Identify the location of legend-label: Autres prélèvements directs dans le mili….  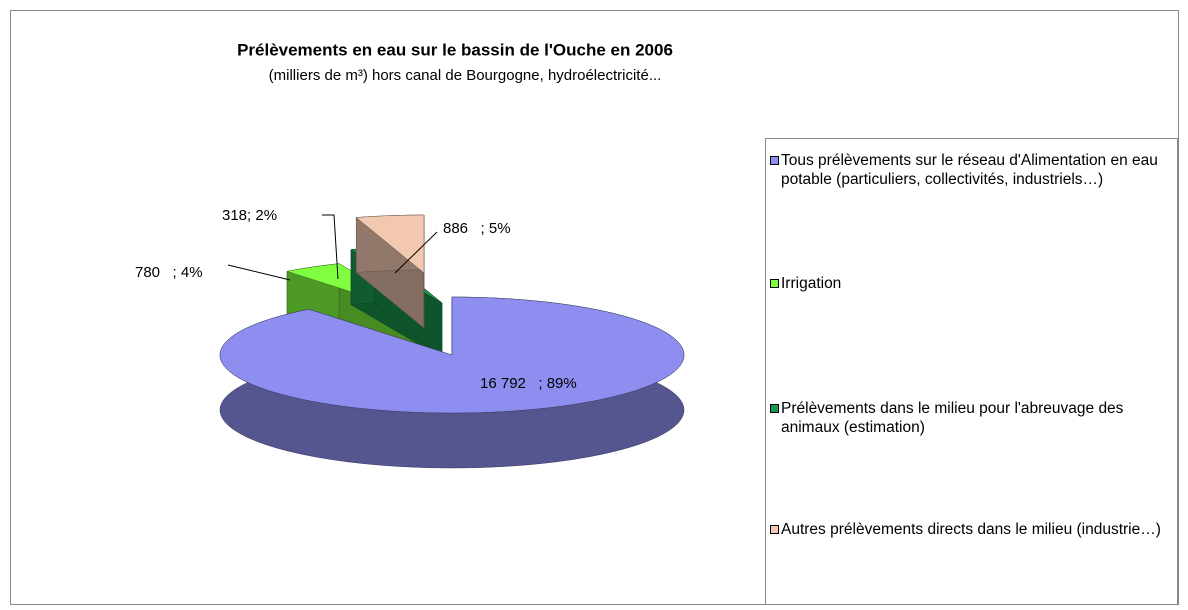
(971, 529).